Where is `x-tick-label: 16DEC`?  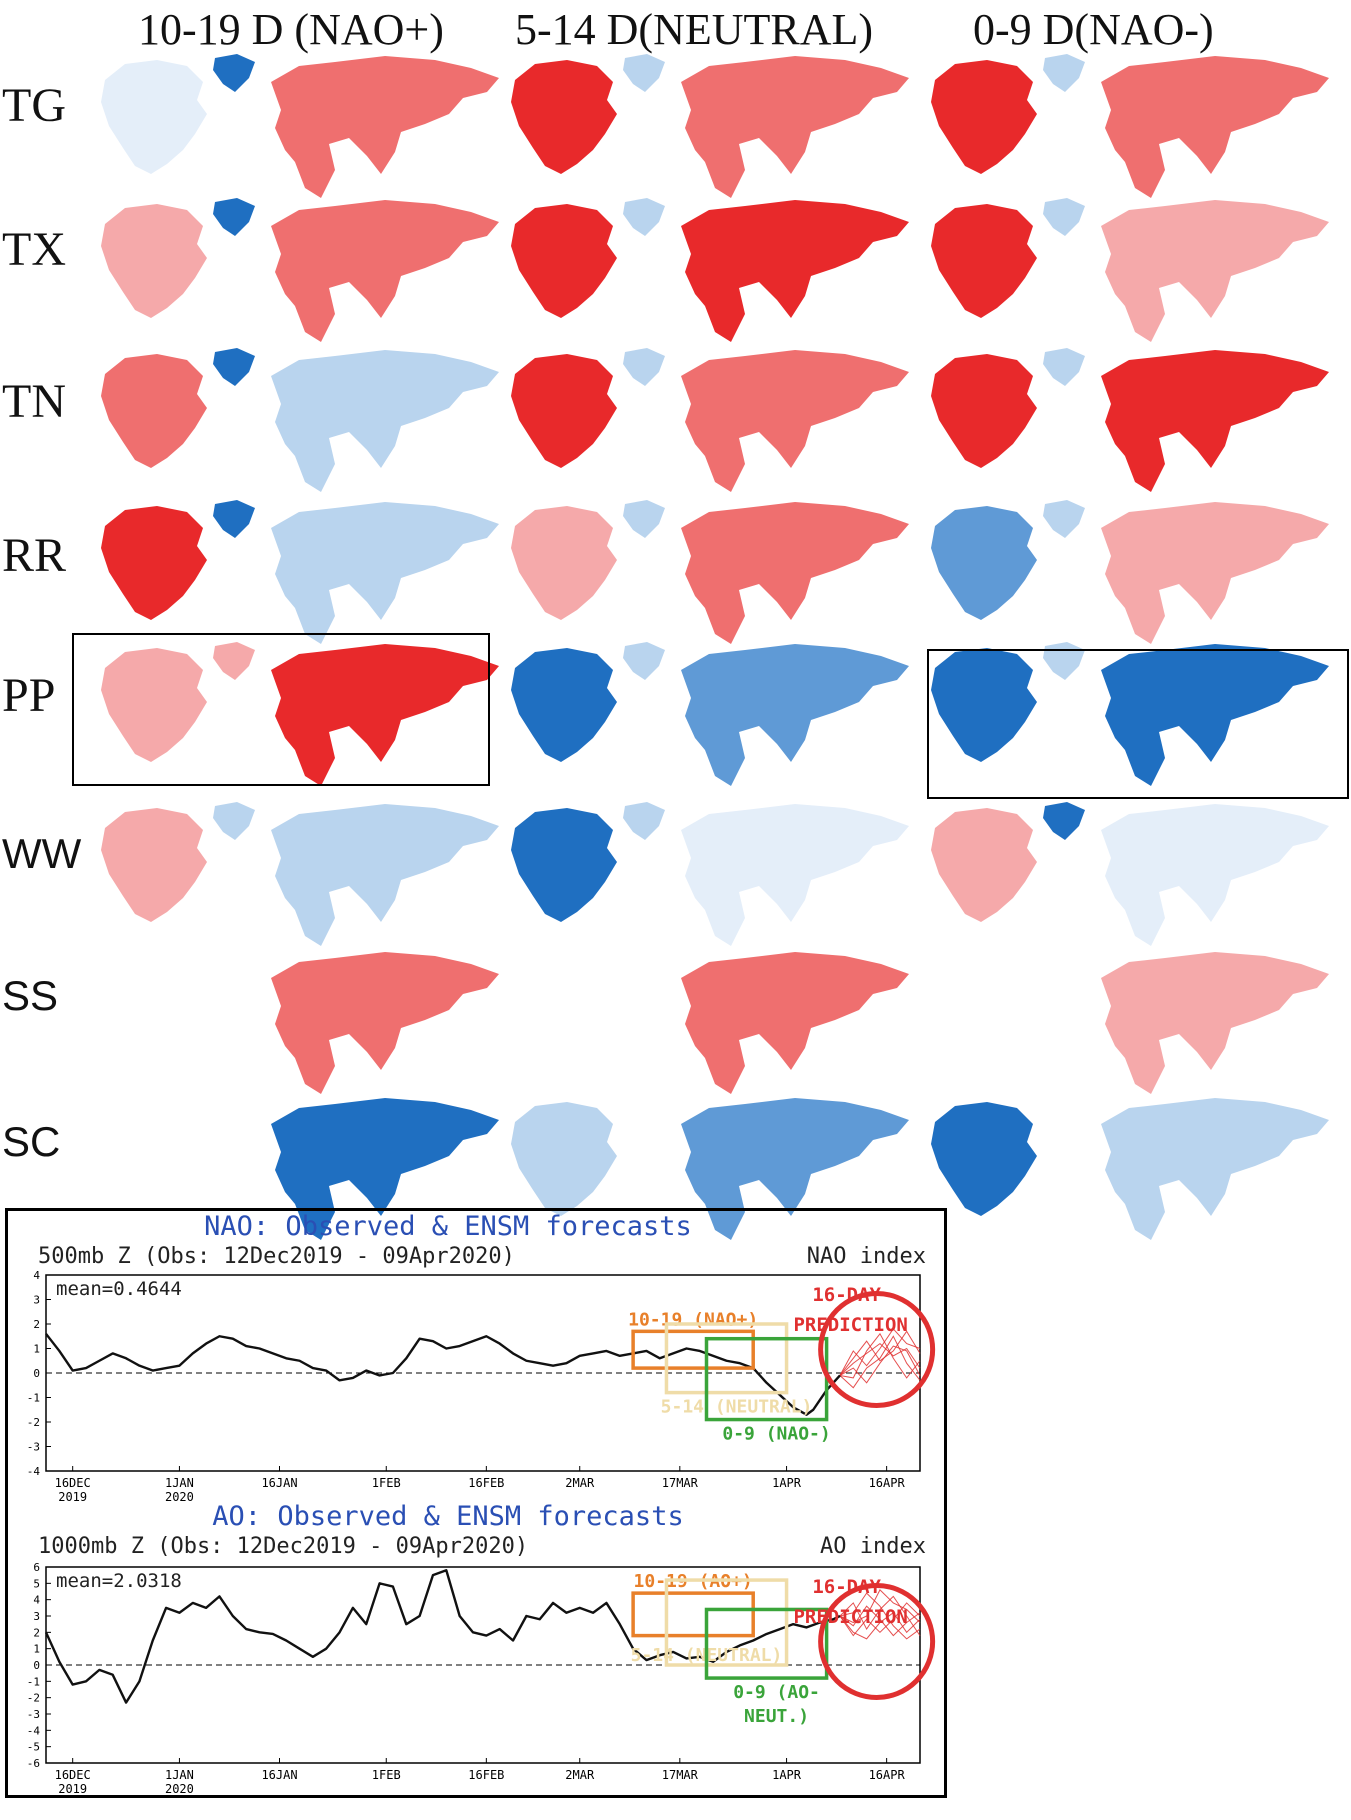
x-tick-label: 16DEC is located at coordinates (73, 1483).